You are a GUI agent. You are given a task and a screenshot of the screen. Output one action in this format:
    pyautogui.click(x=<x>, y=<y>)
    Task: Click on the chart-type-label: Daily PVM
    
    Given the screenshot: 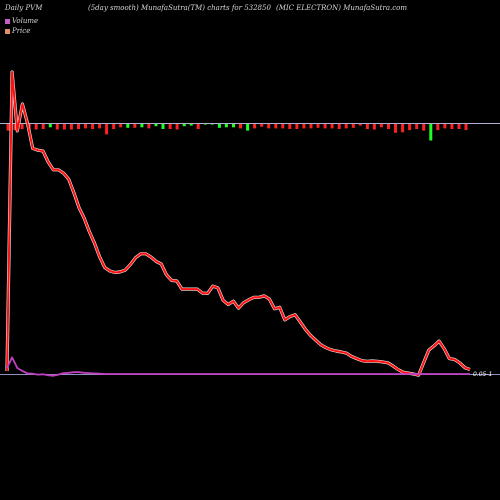 What is the action you would take?
    pyautogui.click(x=24, y=8)
    